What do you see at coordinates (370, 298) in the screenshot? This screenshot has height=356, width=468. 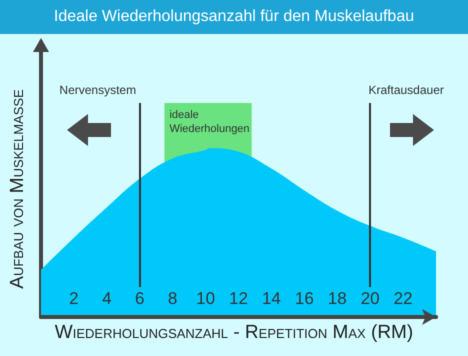 I see `x-tick-label: 20` at bounding box center [370, 298].